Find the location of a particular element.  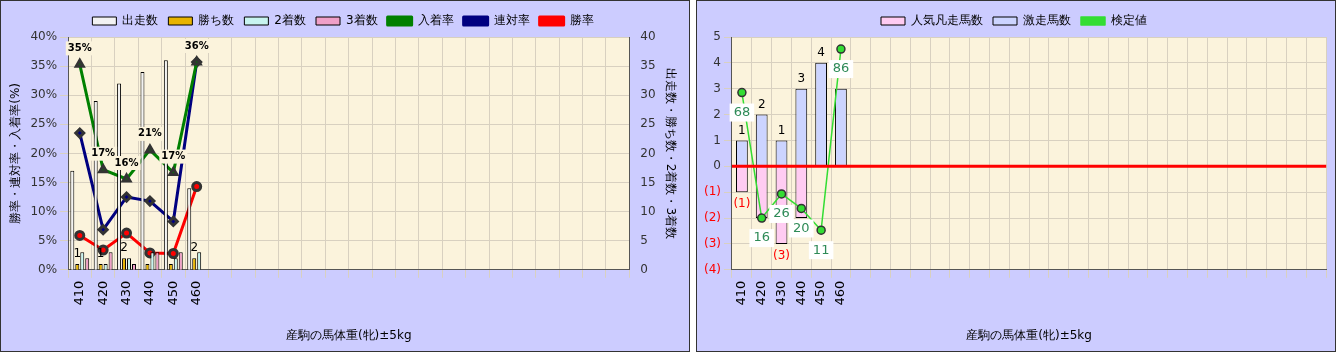

legend-label: 激走馬数 is located at coordinates (1047, 20).